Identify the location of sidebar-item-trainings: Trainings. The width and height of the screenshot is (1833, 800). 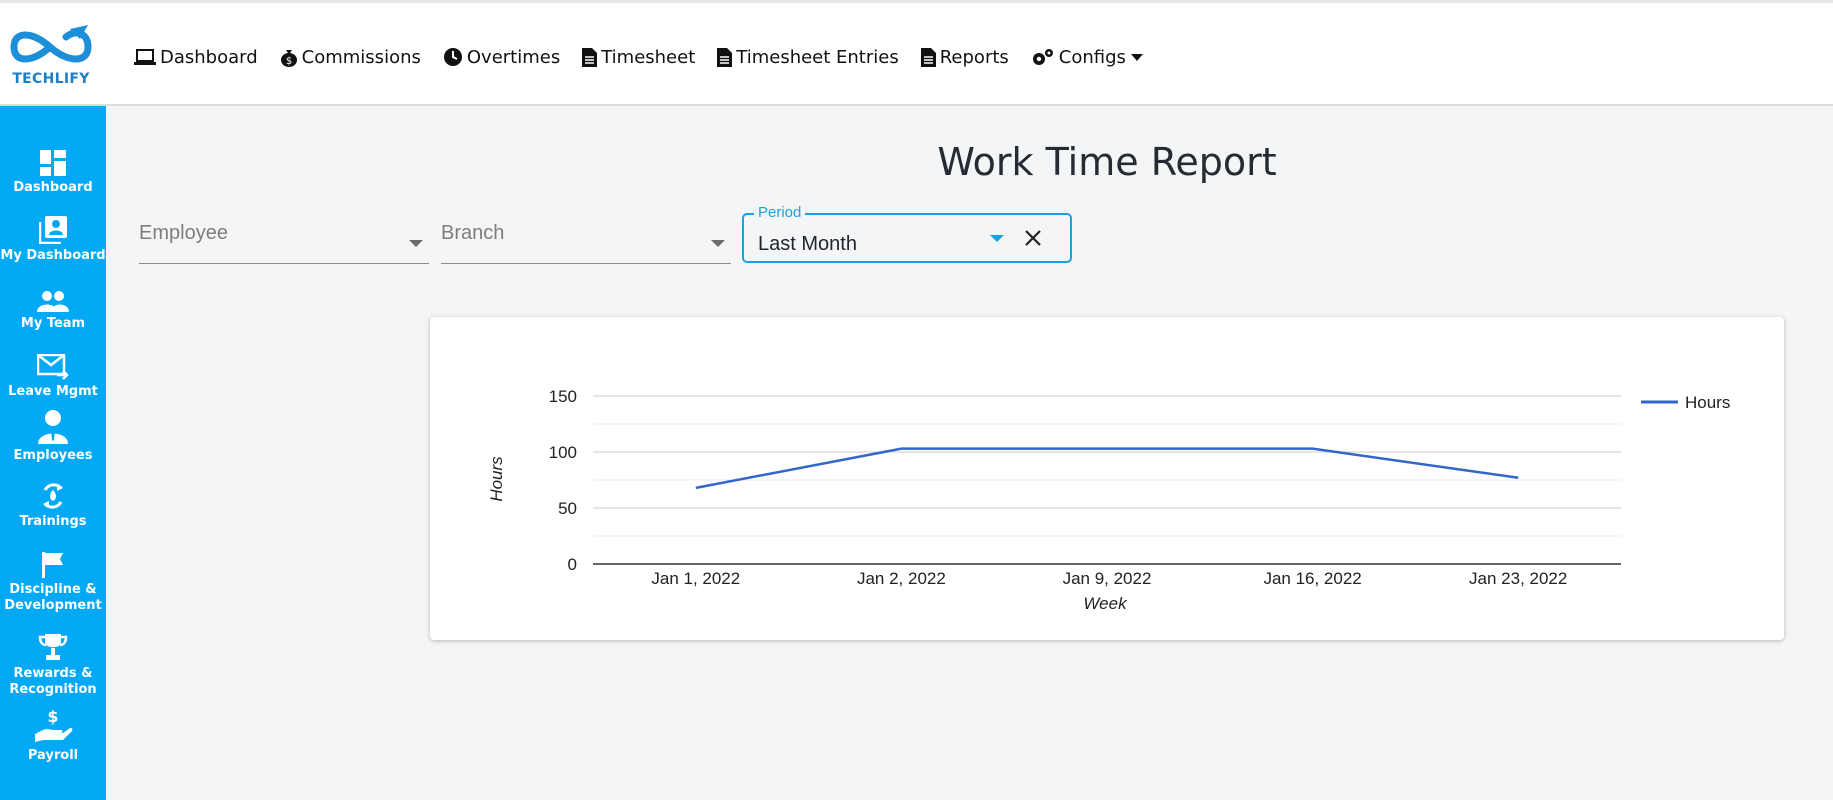
(53, 503).